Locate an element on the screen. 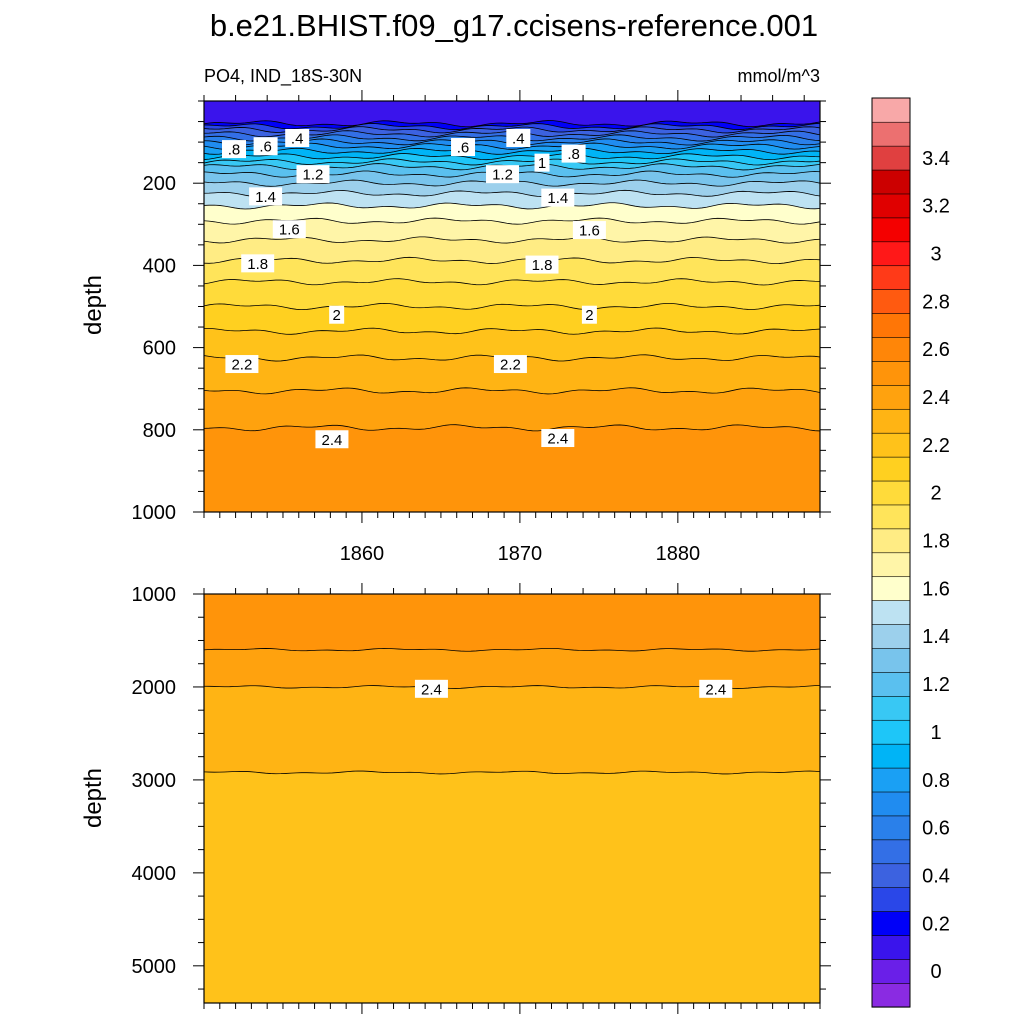 The width and height of the screenshot is (1024, 1029). chart-subtitle-variable: PO4, IND_18S-30N is located at coordinates (283, 76).